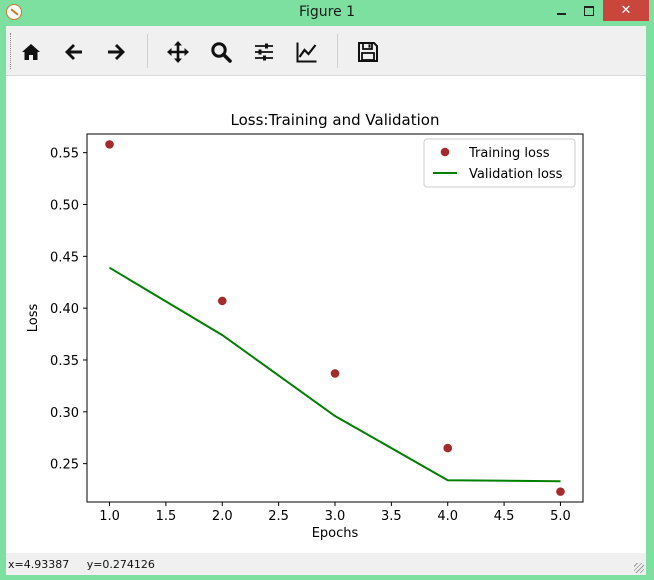  What do you see at coordinates (64, 257) in the screenshot?
I see `y-tick-label: 0.45` at bounding box center [64, 257].